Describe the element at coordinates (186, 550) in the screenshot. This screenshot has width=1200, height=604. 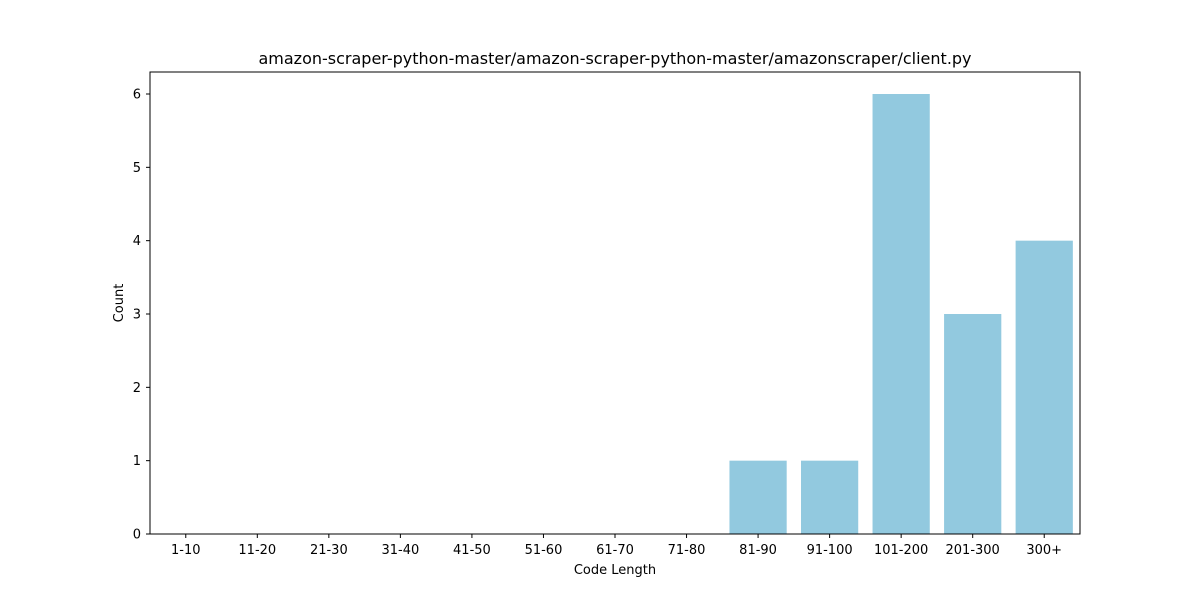
I see `x-tick-label: 1-10` at that location.